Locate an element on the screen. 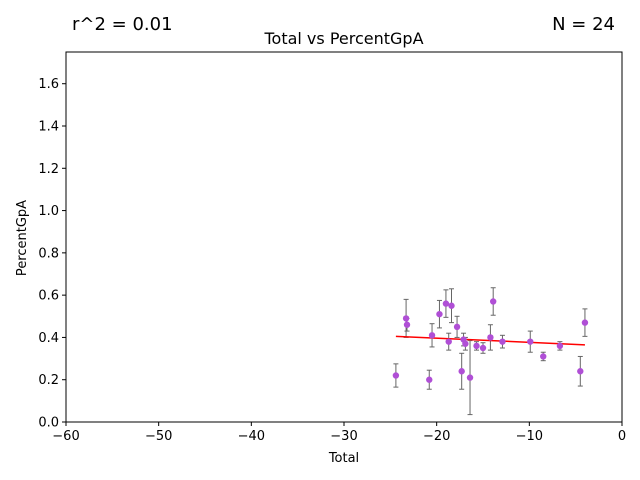  chart-title: Total vs PercentGpA is located at coordinates (343, 38).